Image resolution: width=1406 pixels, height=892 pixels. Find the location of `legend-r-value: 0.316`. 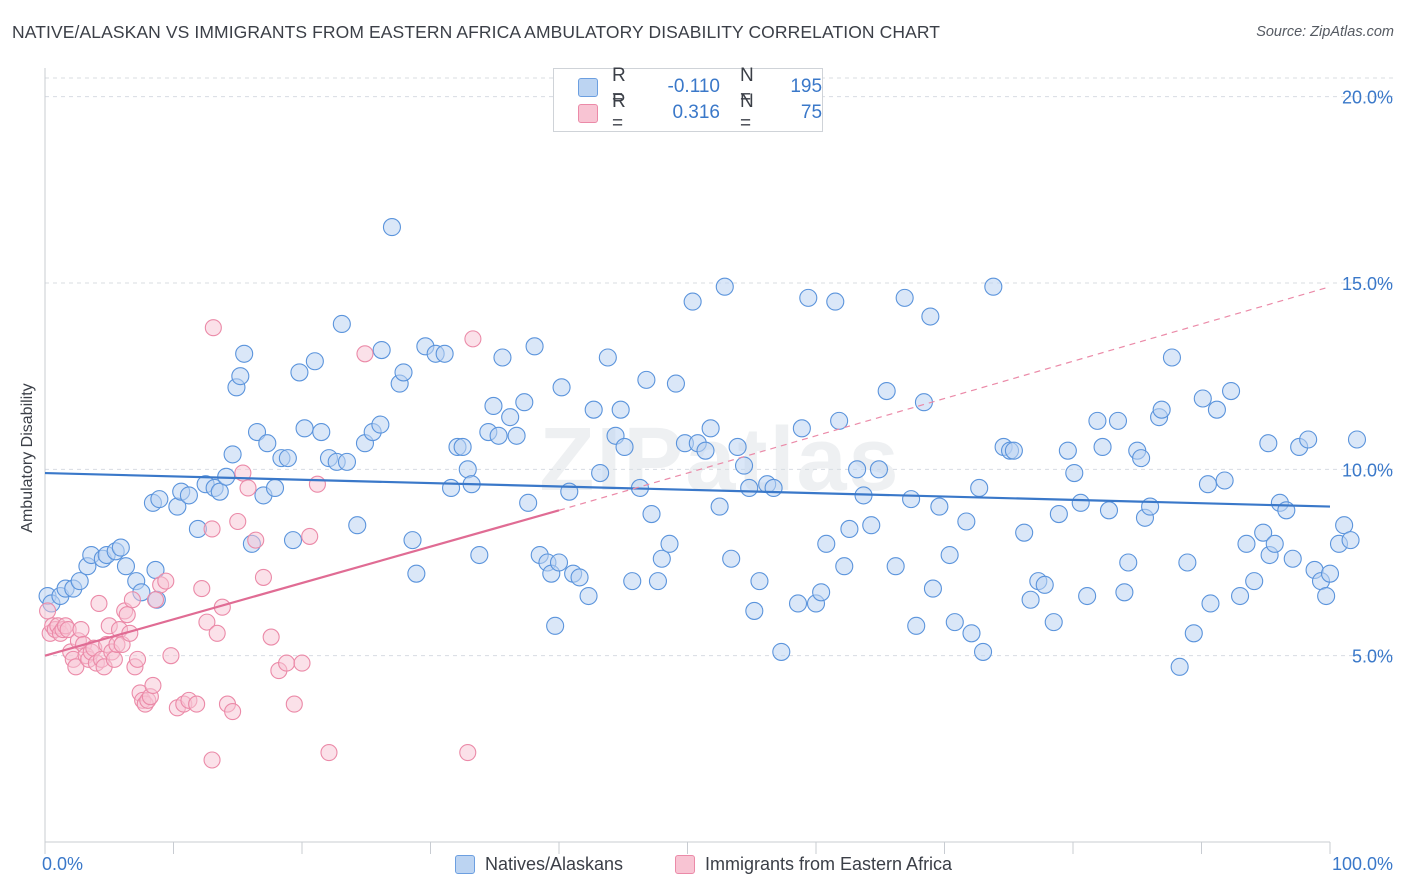

legend-r-value: 0.316 is located at coordinates (696, 112).